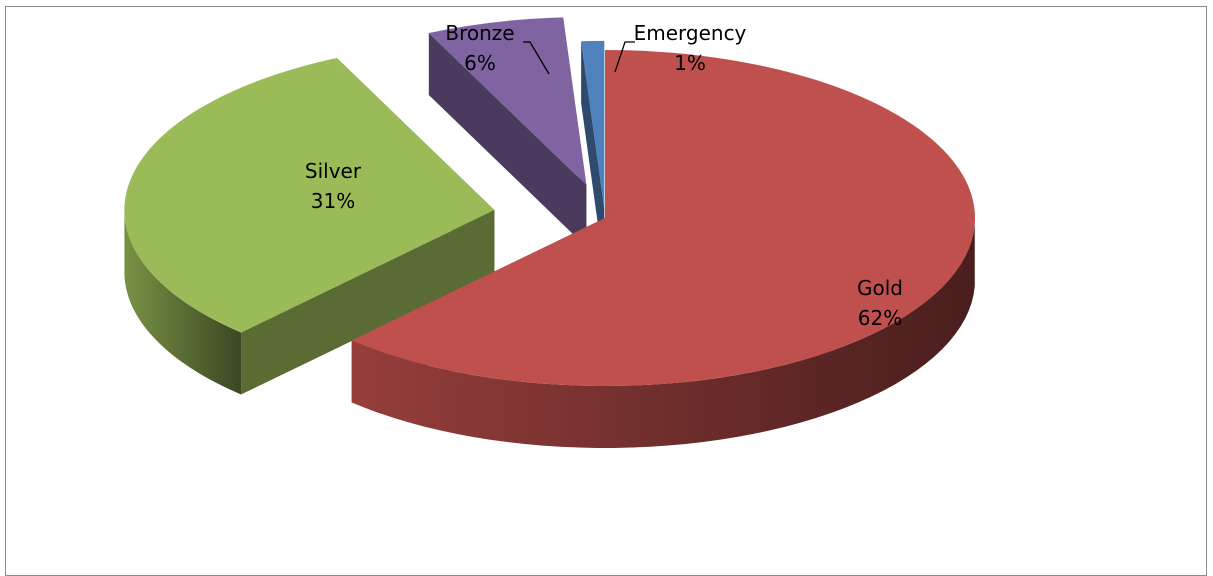 This screenshot has height=576, width=1213. Describe the element at coordinates (480, 63) in the screenshot. I see `data-label-bronze-percent: 6%` at that location.